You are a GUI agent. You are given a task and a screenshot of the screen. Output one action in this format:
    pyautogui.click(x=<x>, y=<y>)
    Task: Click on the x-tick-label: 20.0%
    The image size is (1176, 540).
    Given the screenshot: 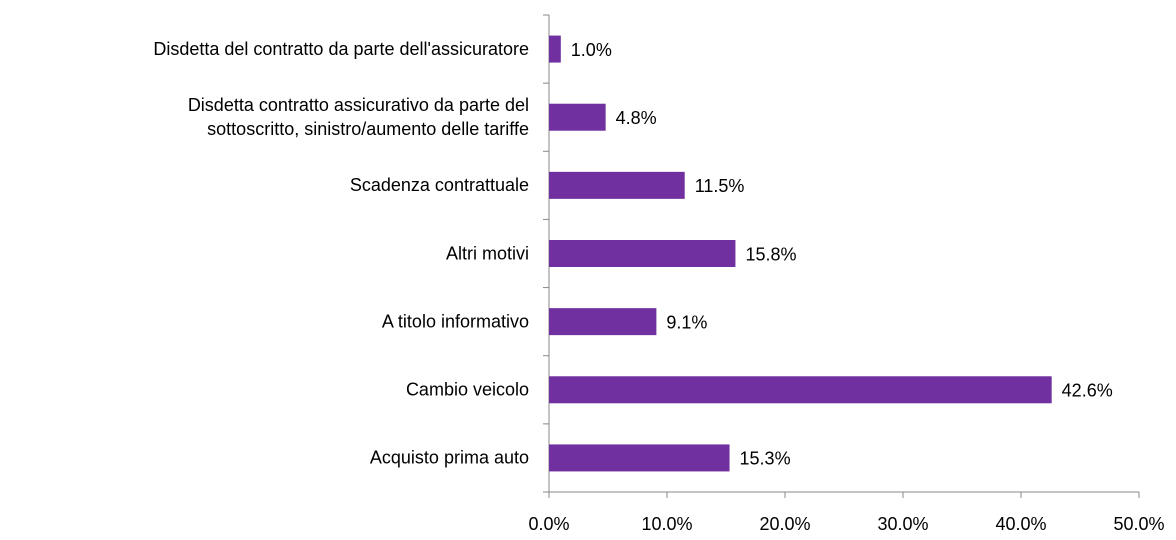 What is the action you would take?
    pyautogui.click(x=784, y=524)
    